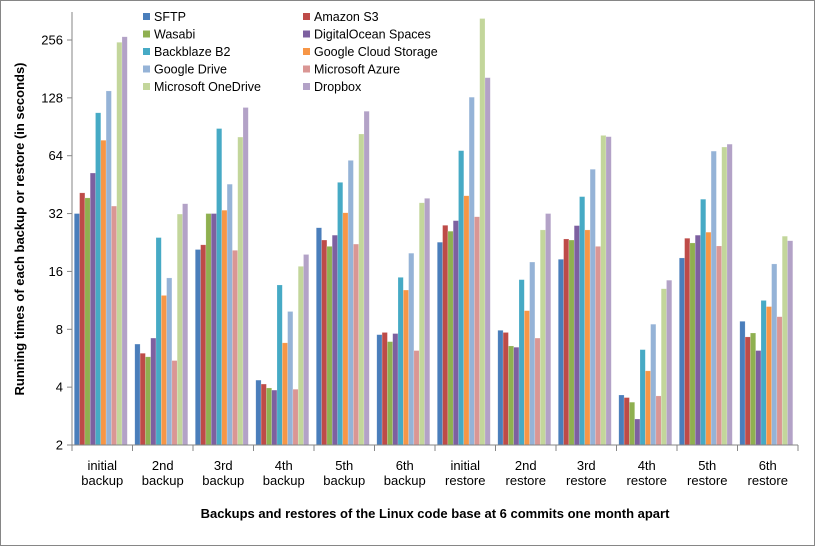 The height and width of the screenshot is (546, 815). What do you see at coordinates (56, 155) in the screenshot?
I see `y-tick-label: 64` at bounding box center [56, 155].